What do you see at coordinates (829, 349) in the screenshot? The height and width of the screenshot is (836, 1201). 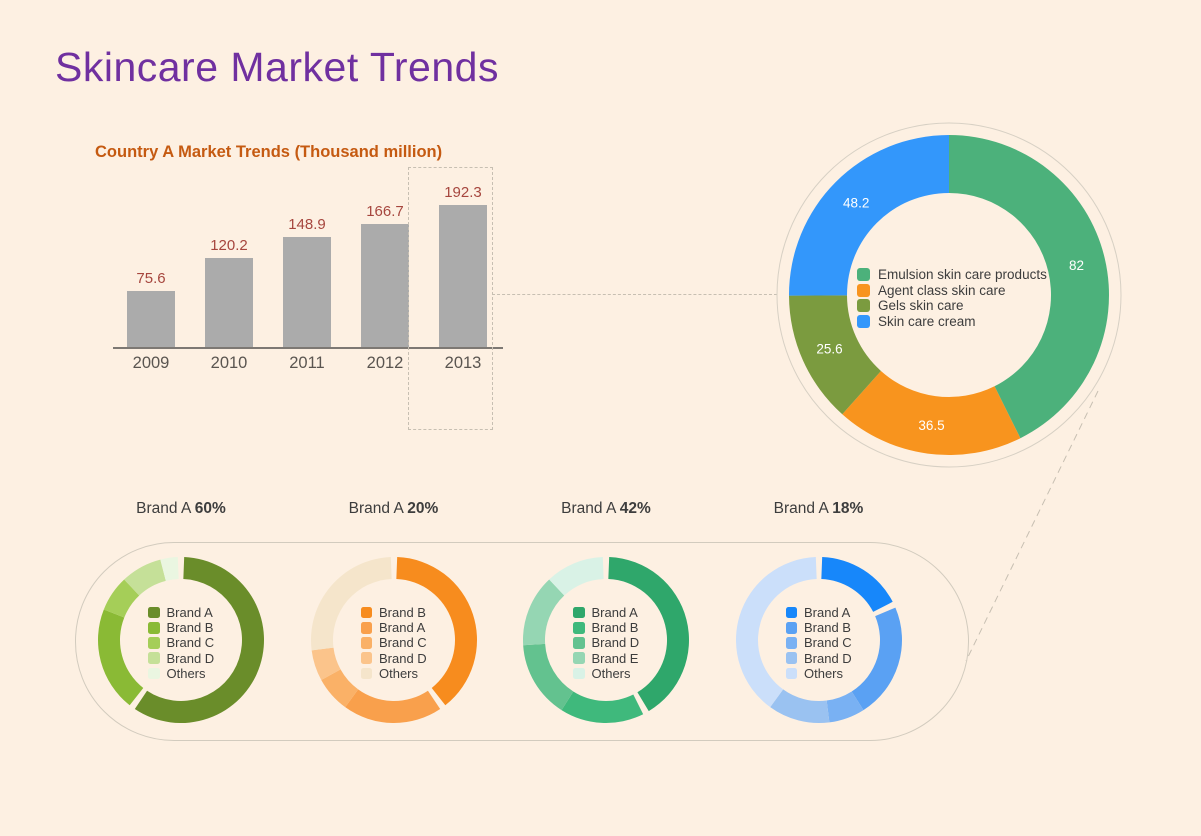 I see `donut-value-label: 25.6` at bounding box center [829, 349].